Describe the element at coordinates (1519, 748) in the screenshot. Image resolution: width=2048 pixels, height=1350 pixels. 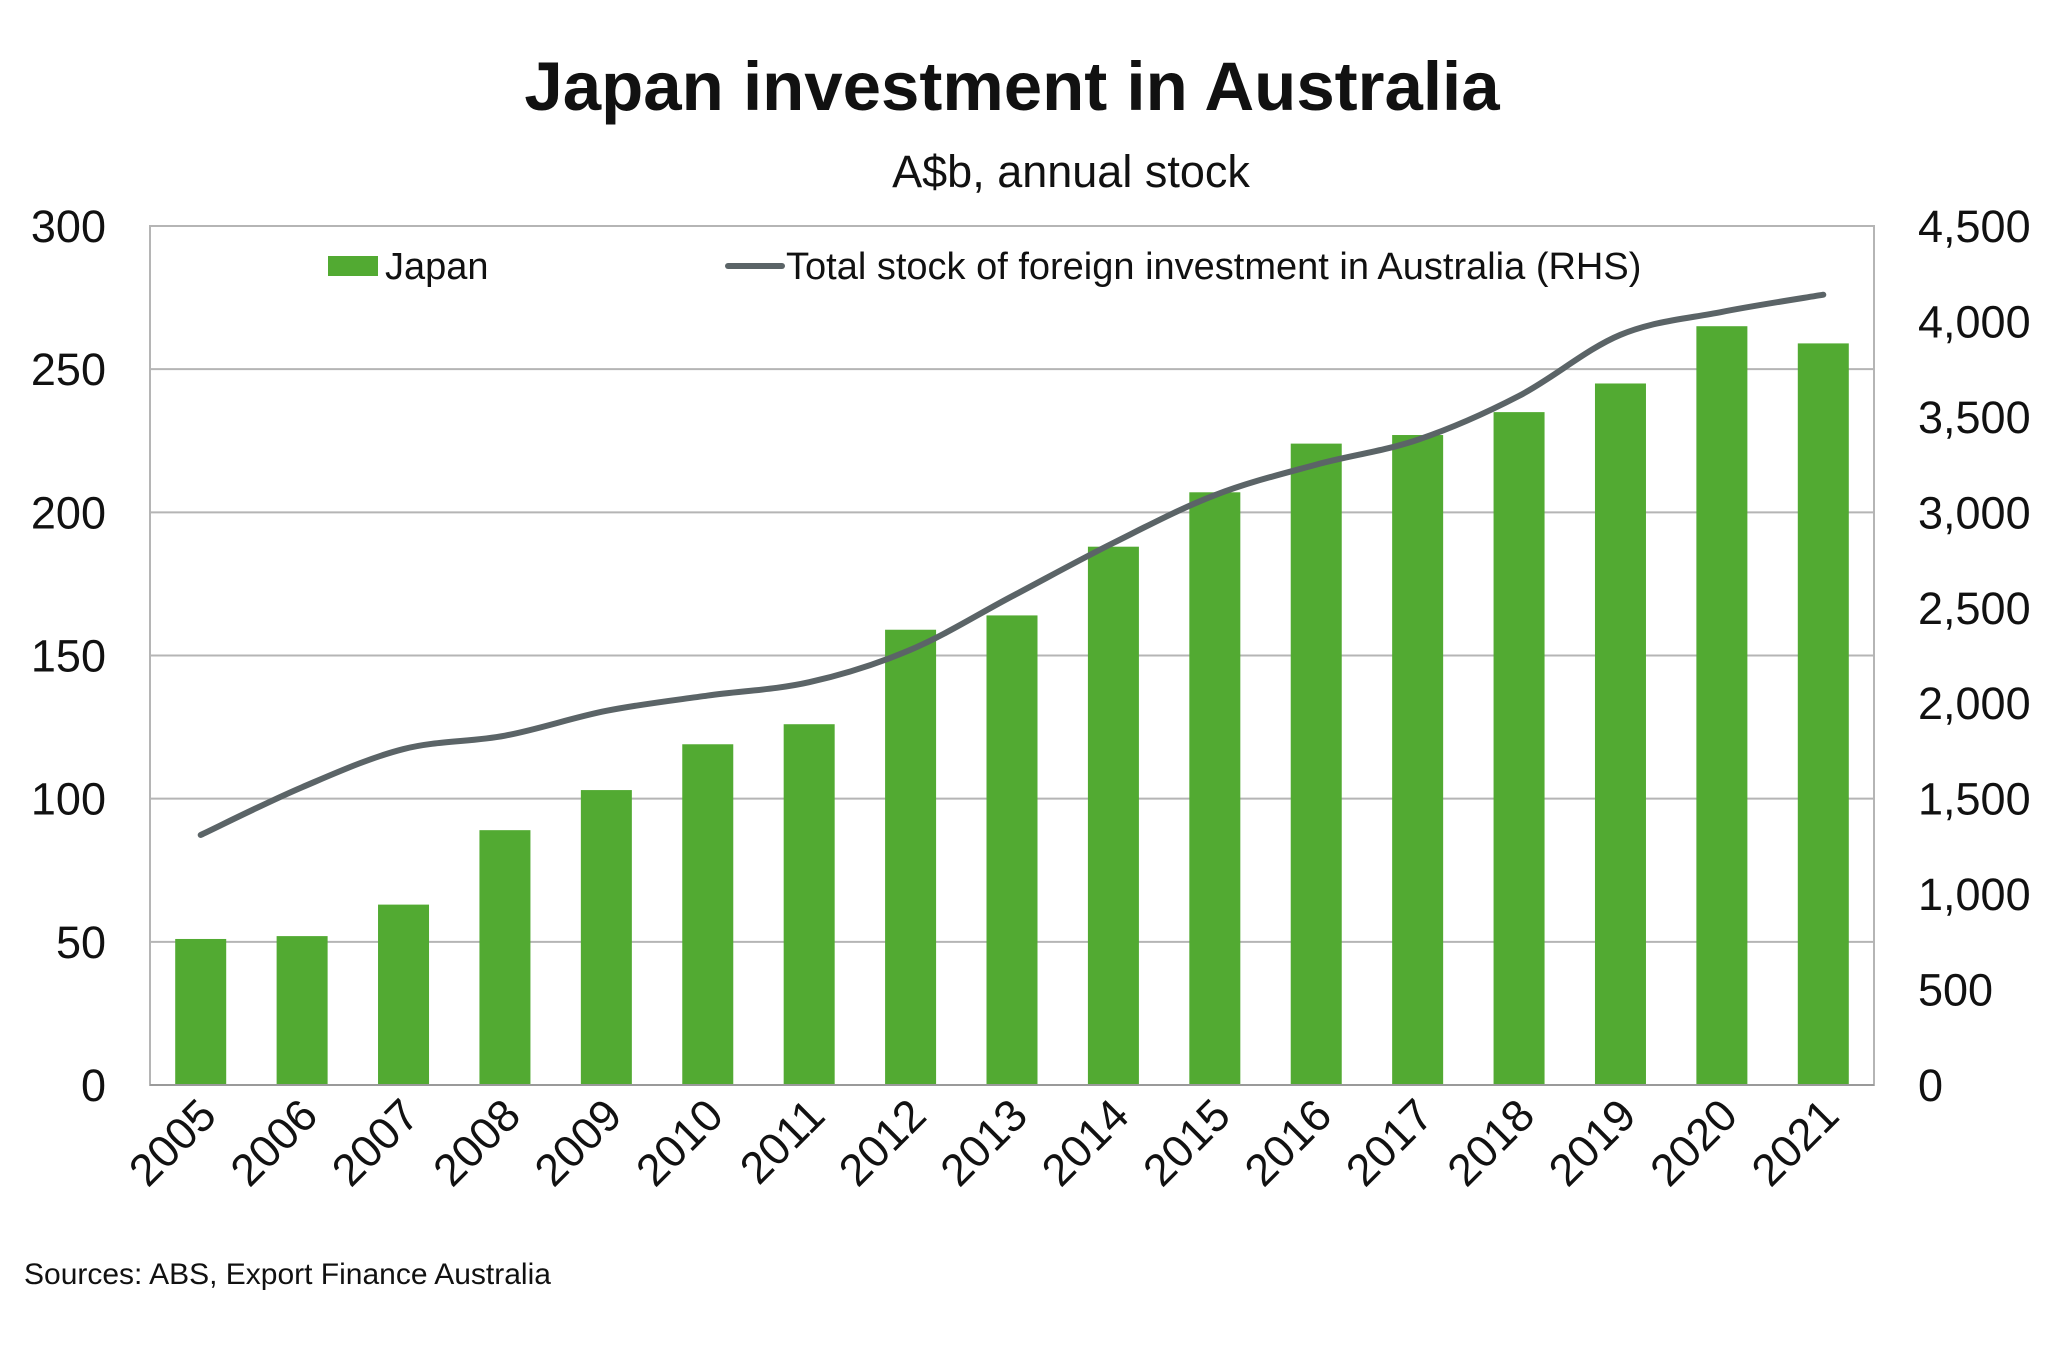
I see `bar-japan-2018` at that location.